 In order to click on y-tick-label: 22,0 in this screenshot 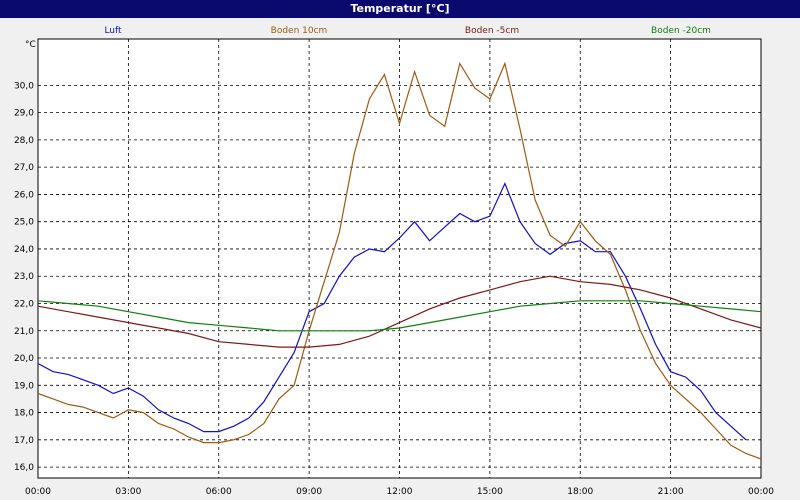, I will do `click(24, 304)`.